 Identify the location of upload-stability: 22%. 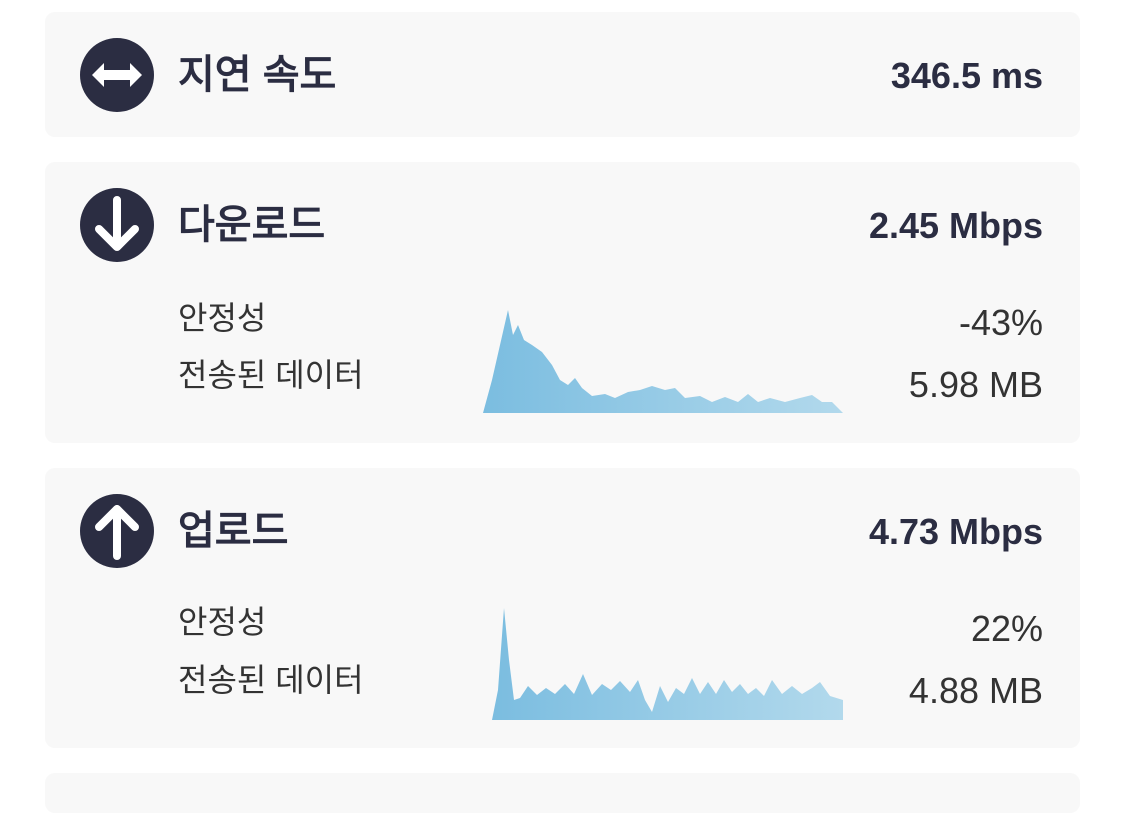
(1006, 628).